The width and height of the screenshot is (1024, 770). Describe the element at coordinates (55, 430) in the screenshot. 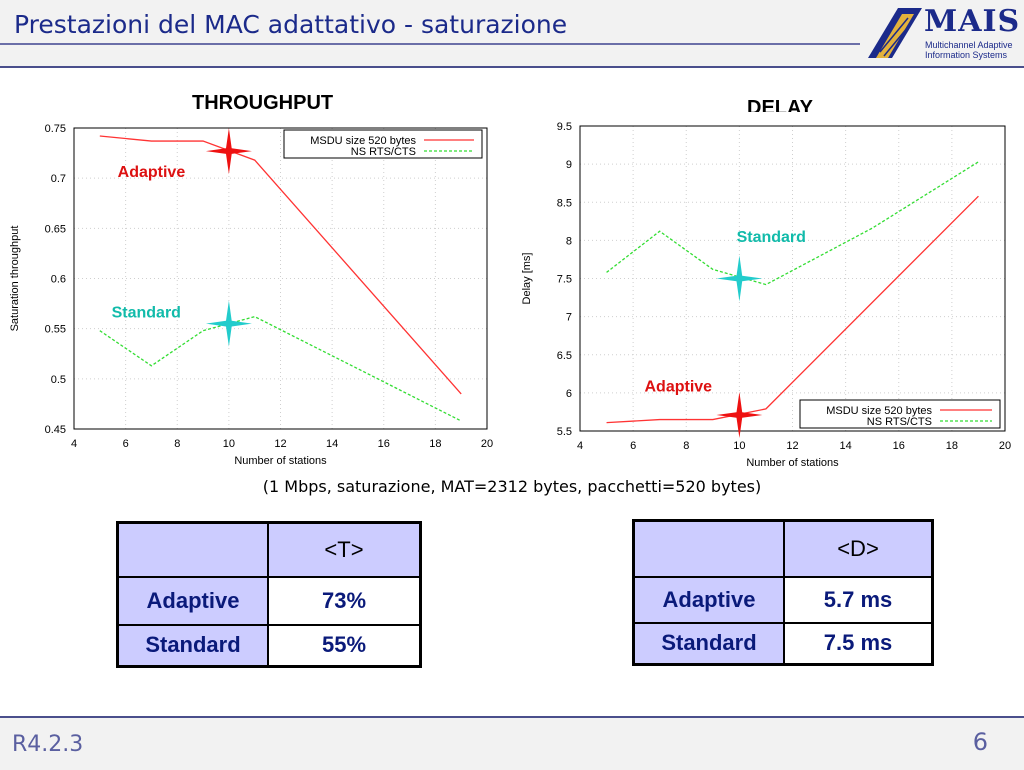

I see `y-tick-label: 0.45` at that location.